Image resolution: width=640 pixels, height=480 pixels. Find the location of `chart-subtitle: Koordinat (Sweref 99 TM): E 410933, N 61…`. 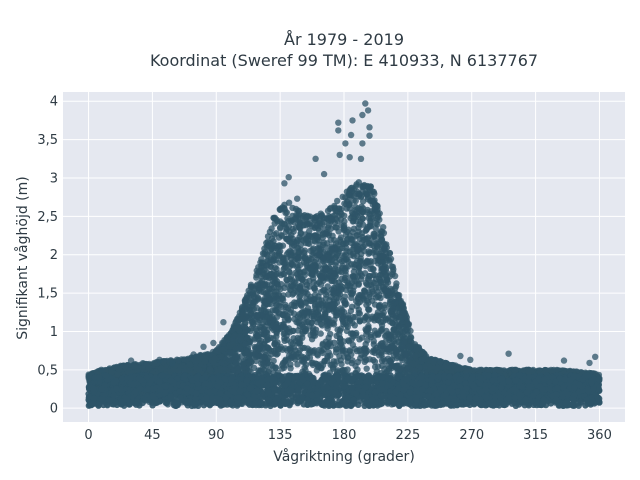

chart-subtitle: Koordinat (Sweref 99 TM): E 410933, N 61… is located at coordinates (344, 60).